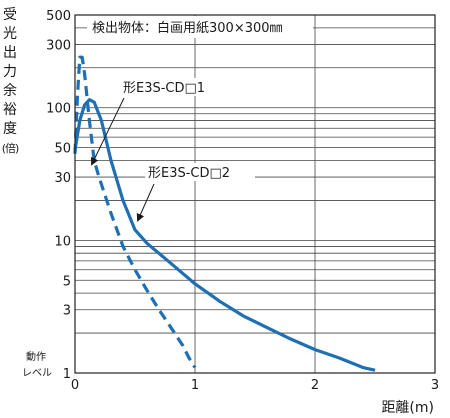 This screenshot has width=450, height=418. I want to click on y-axis-label-char: 余, so click(10, 91).